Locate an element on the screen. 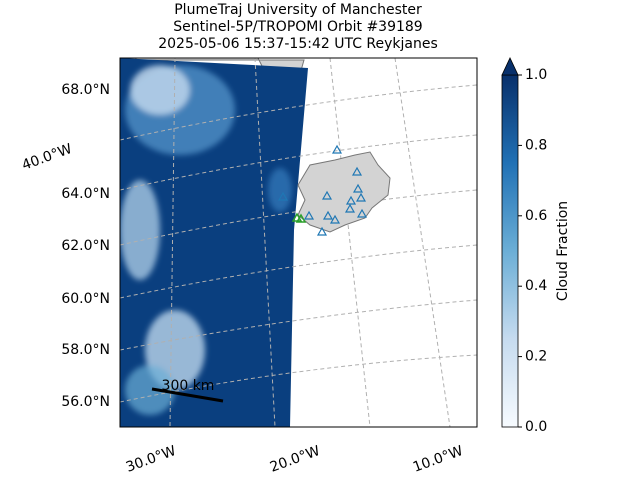  lat-label: 68.0°N is located at coordinates (85, 90).